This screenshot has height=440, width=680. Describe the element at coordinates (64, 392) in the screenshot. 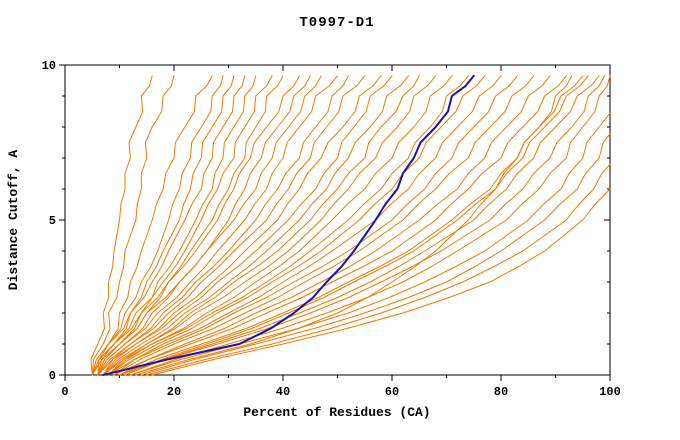

I see `x-tick-label: 0` at that location.